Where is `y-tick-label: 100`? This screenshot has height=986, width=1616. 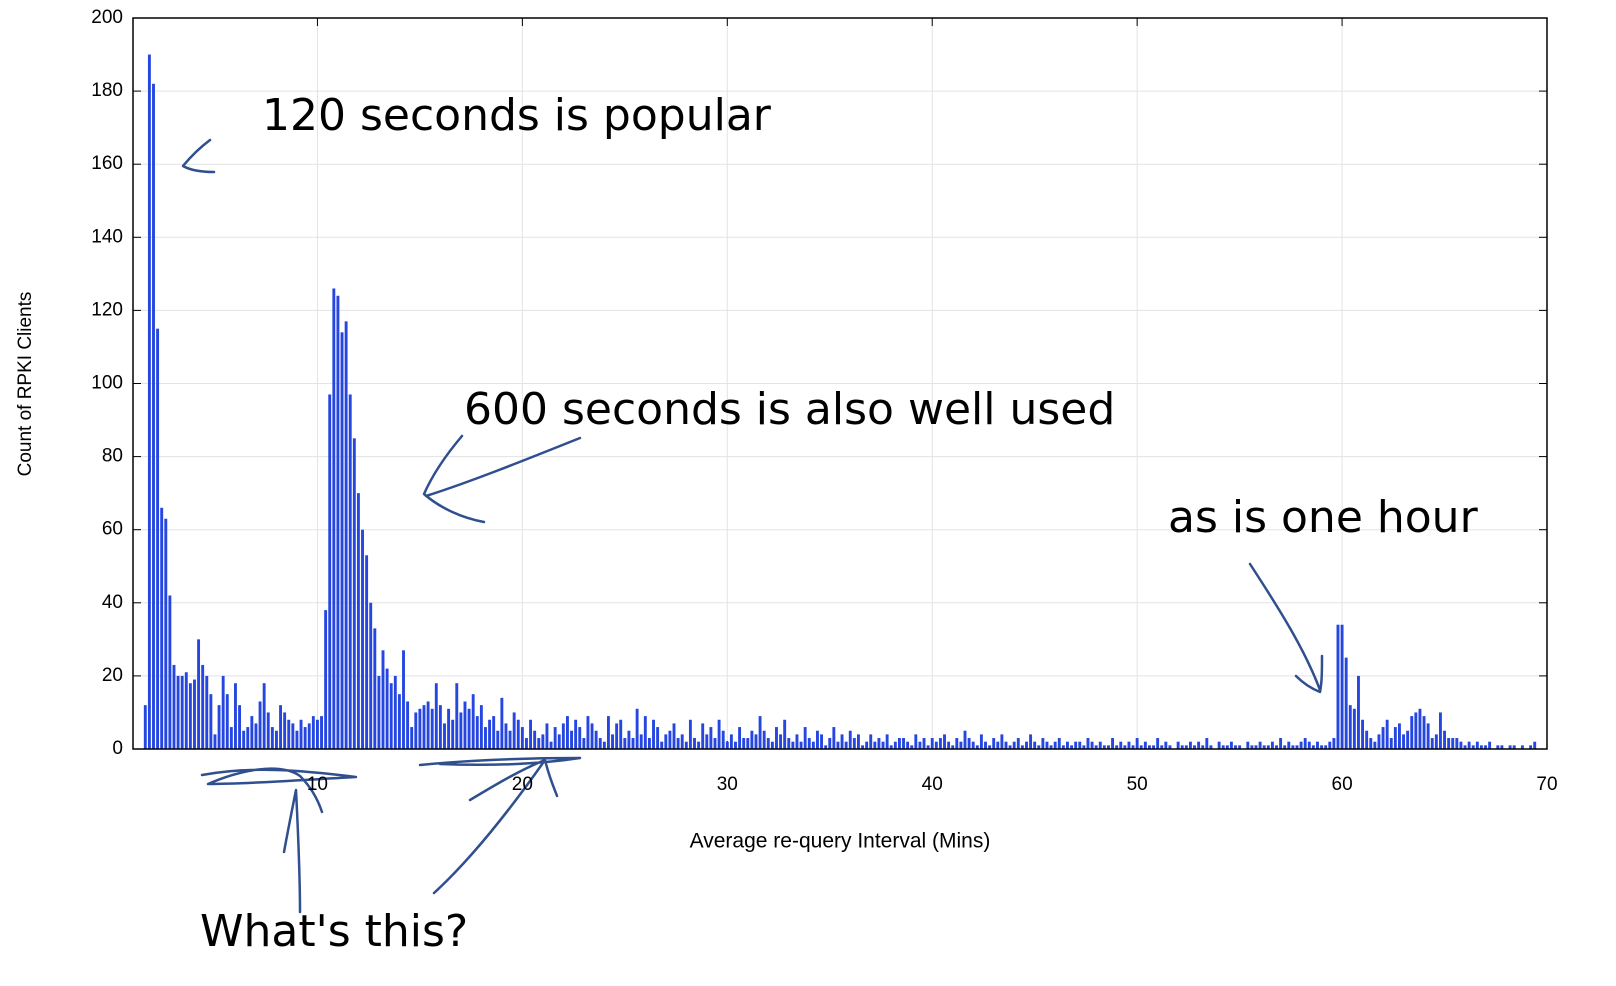 y-tick-label: 100 is located at coordinates (107, 383).